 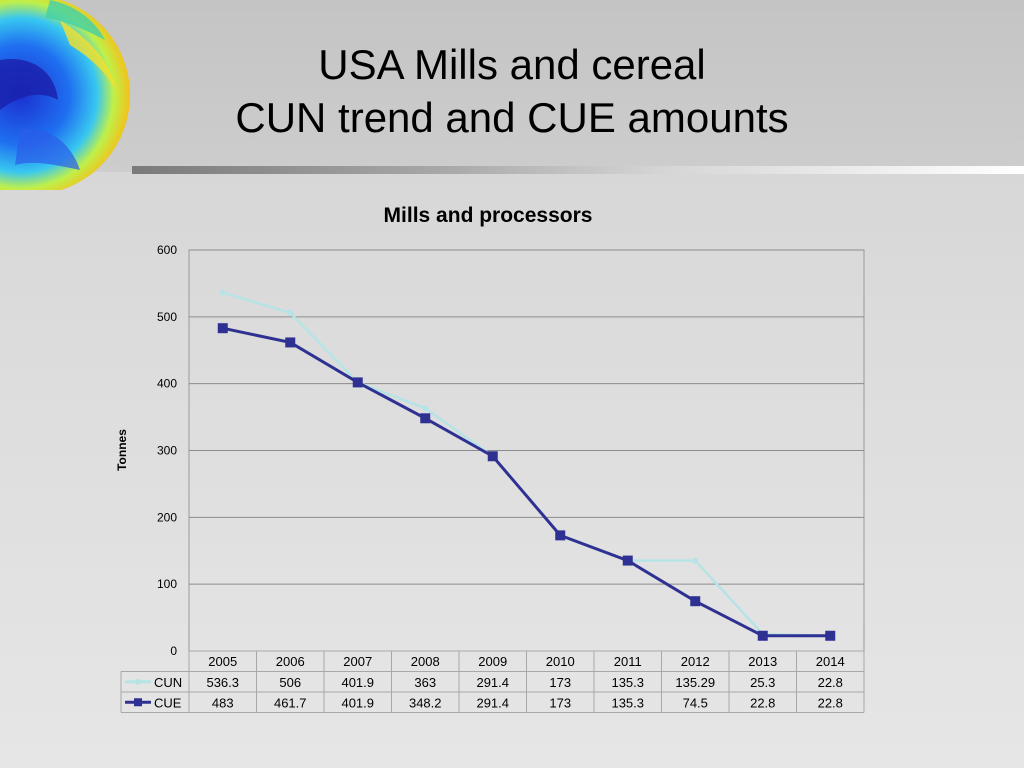 What do you see at coordinates (628, 661) in the screenshot?
I see `category-label: 2011` at bounding box center [628, 661].